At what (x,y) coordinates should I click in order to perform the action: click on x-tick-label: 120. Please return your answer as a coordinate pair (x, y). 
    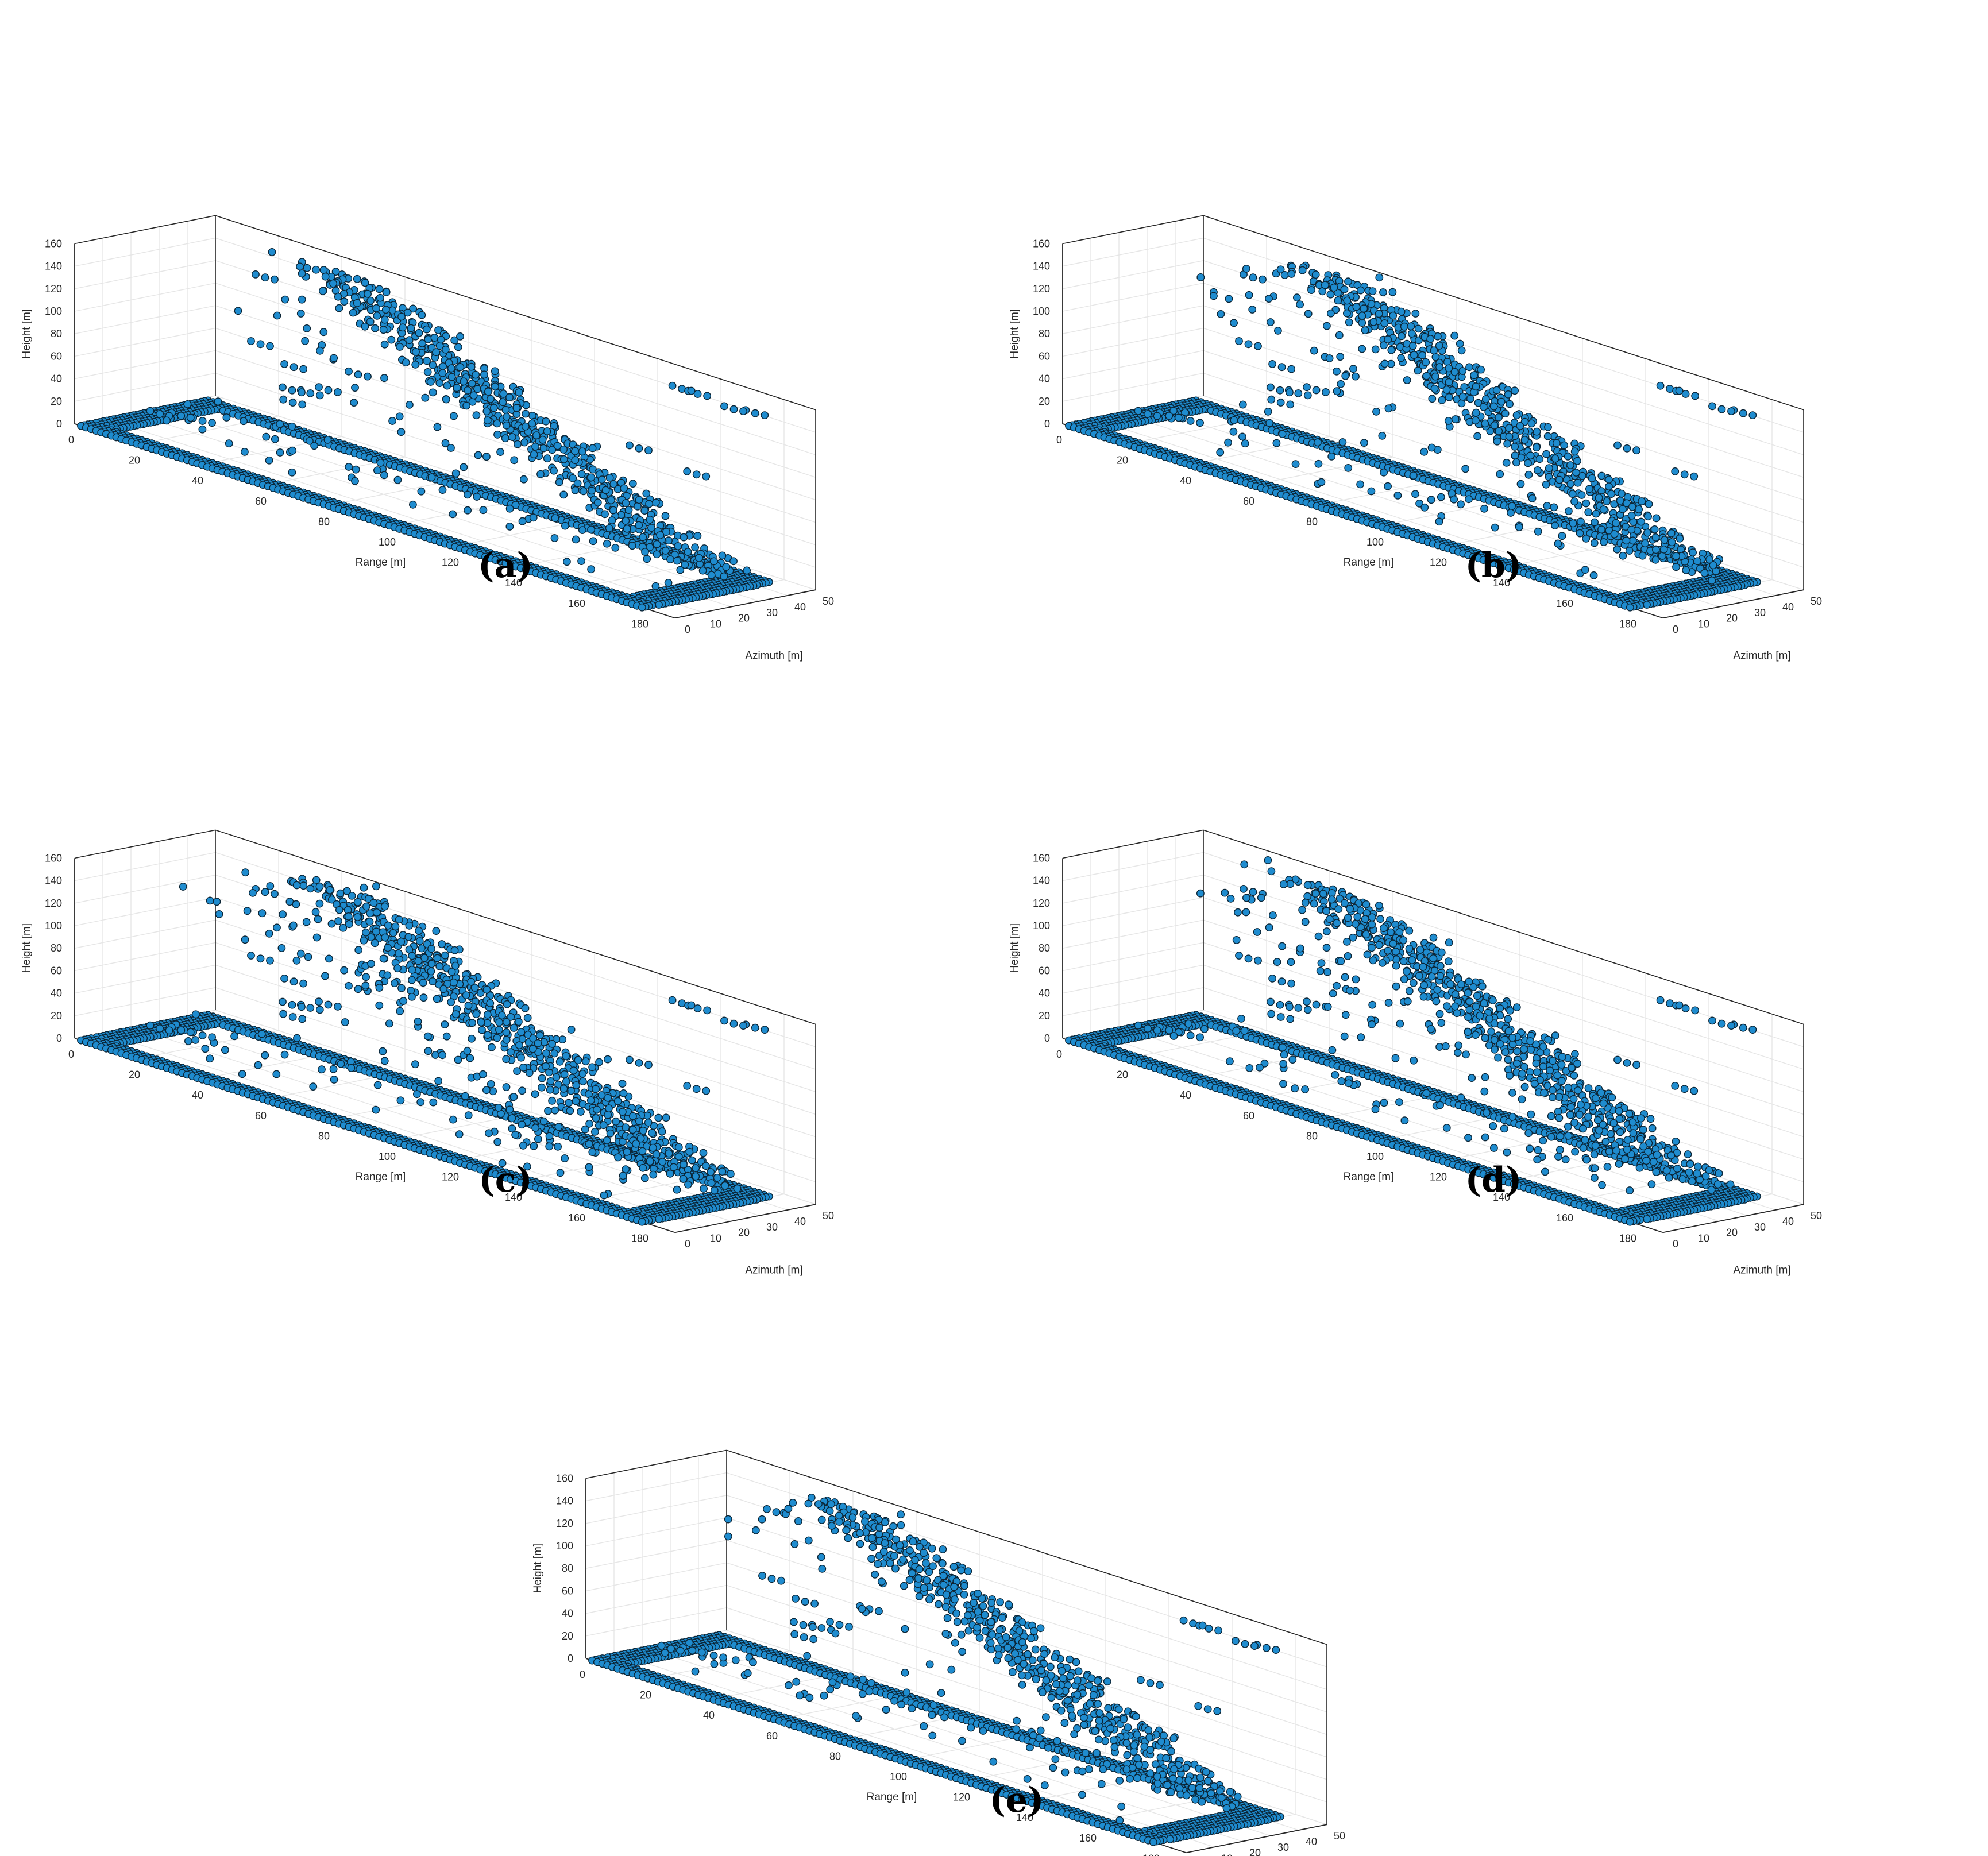
    Looking at the image, I should click on (451, 563).